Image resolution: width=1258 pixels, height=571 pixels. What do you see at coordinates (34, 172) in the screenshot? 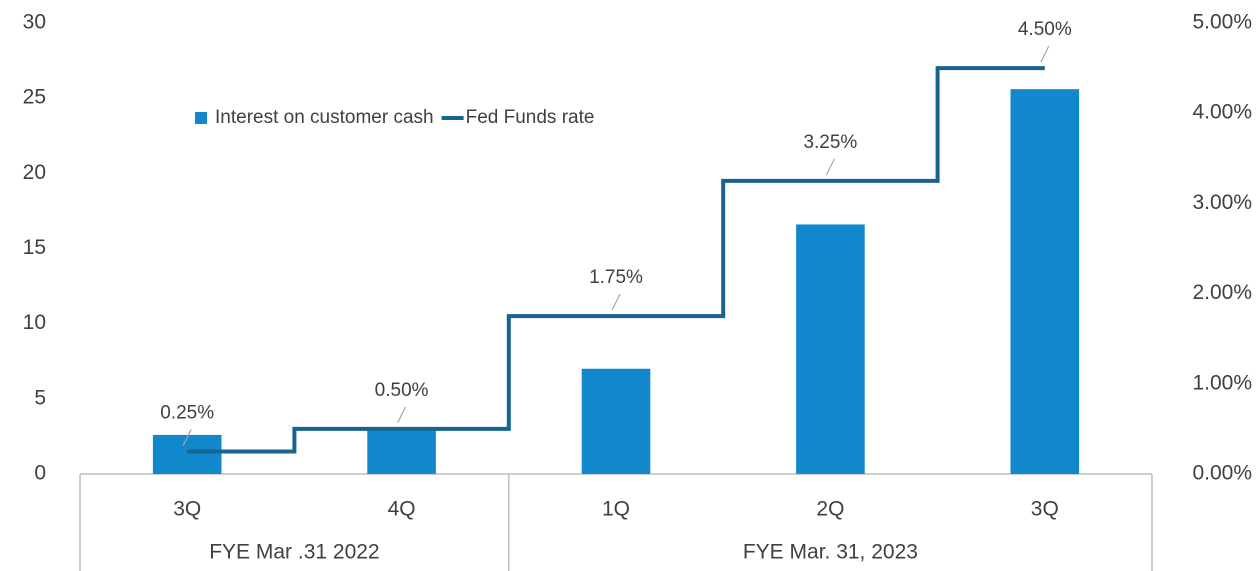
I see `y-tick-label: 20` at bounding box center [34, 172].